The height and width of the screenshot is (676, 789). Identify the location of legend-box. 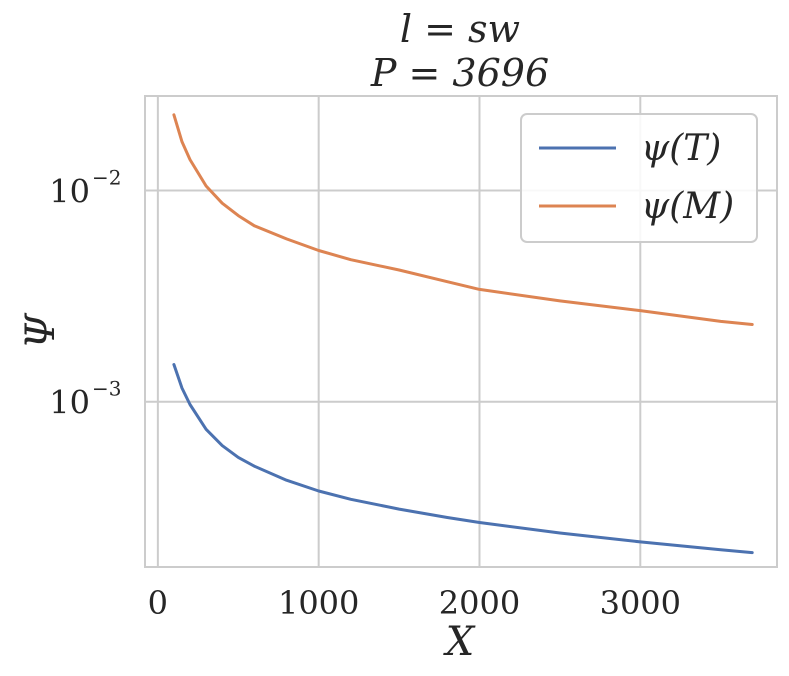
(639, 178).